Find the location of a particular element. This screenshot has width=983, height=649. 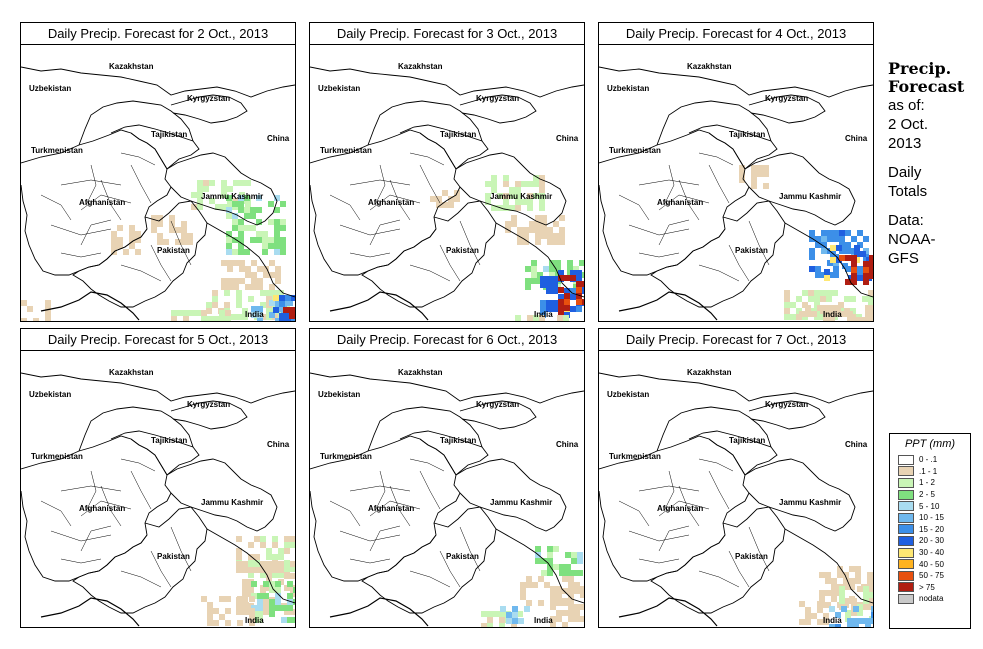

data-source-1: NOAA- is located at coordinates (912, 239).